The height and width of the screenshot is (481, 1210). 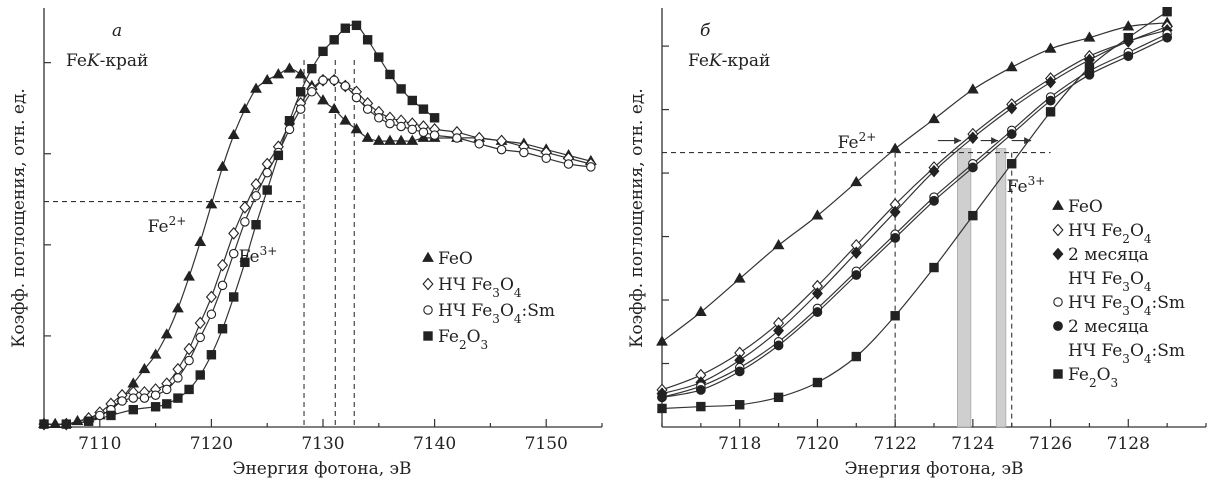 What do you see at coordinates (99, 444) in the screenshot?
I see `x-tick-label: 7110` at bounding box center [99, 444].